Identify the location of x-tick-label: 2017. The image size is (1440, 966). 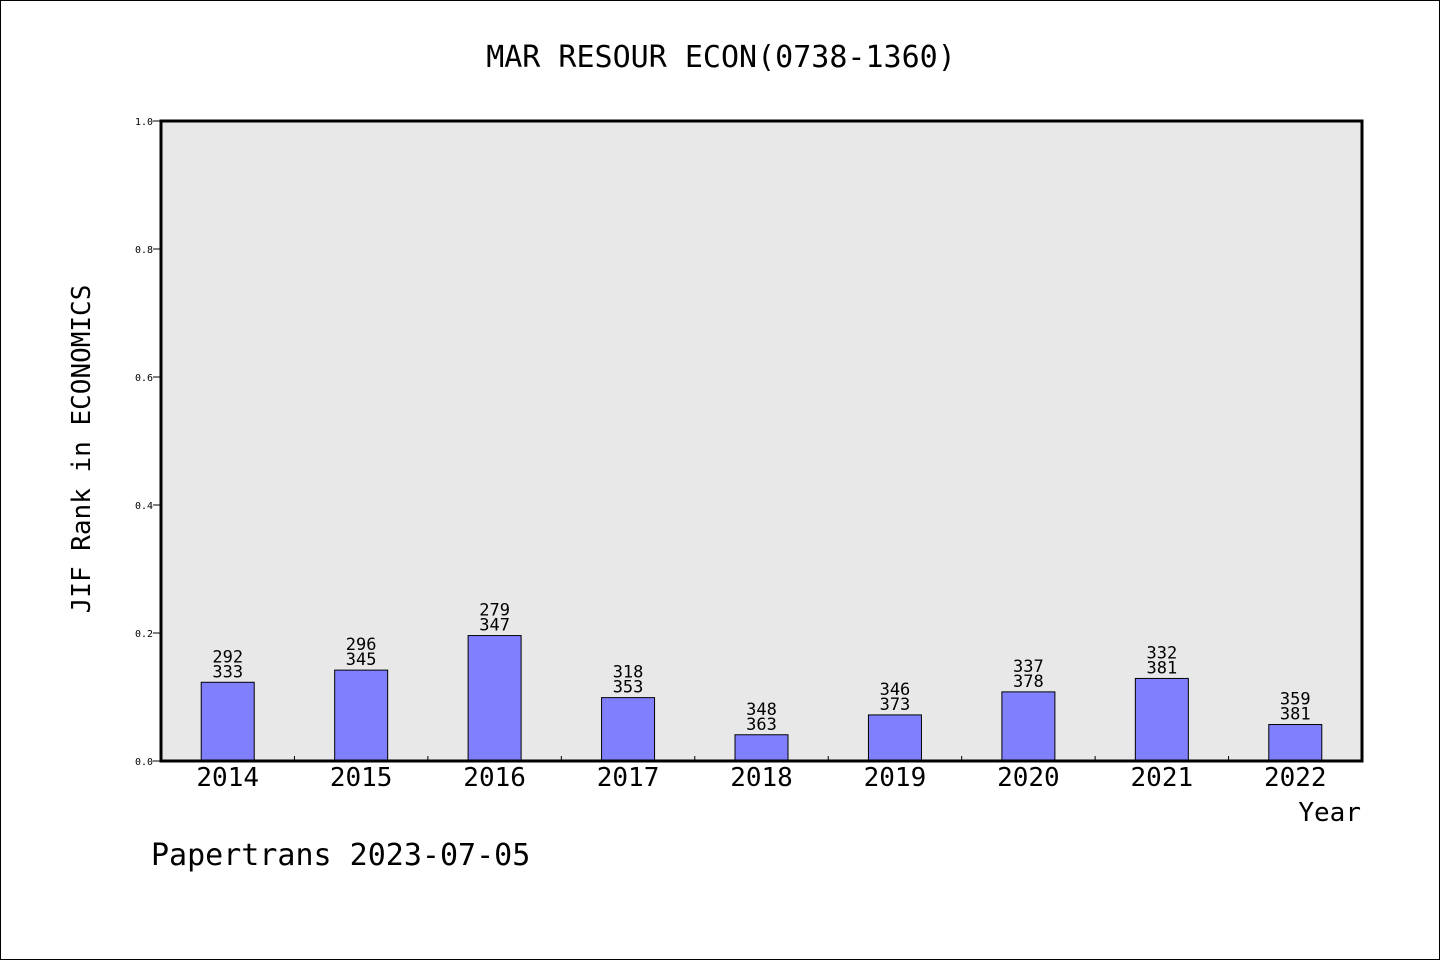
(628, 778).